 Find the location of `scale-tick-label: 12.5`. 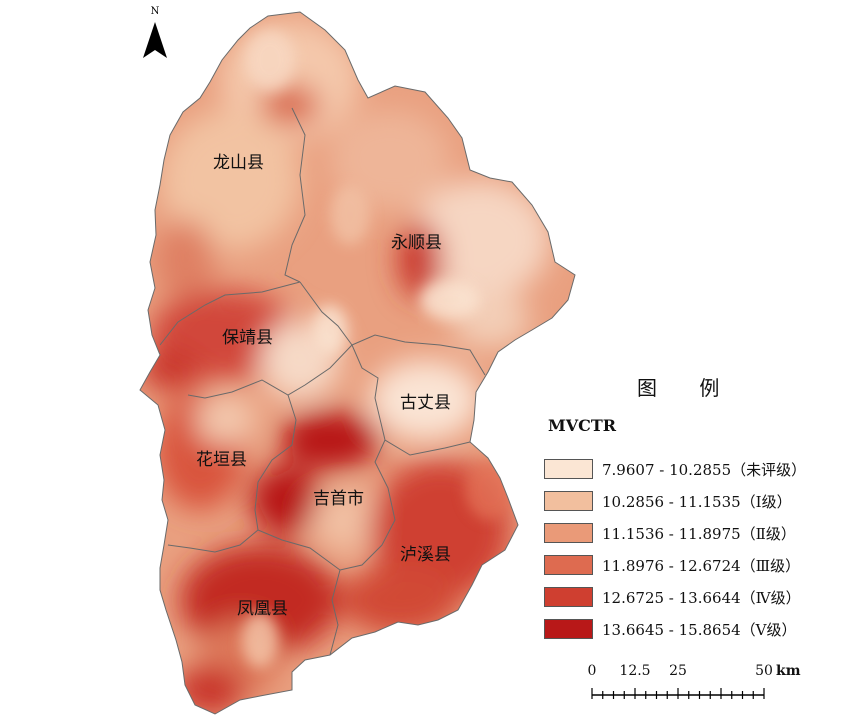

scale-tick-label: 12.5 is located at coordinates (635, 671).